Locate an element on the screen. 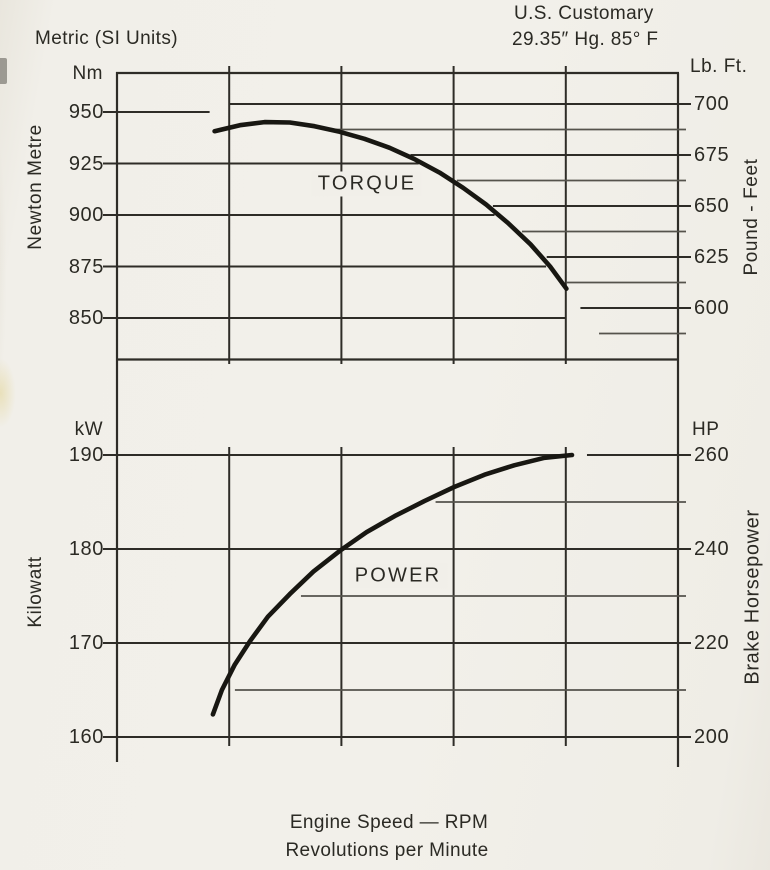 This screenshot has width=770, height=870. torque-left-tick-850: 850 is located at coordinates (86, 318).